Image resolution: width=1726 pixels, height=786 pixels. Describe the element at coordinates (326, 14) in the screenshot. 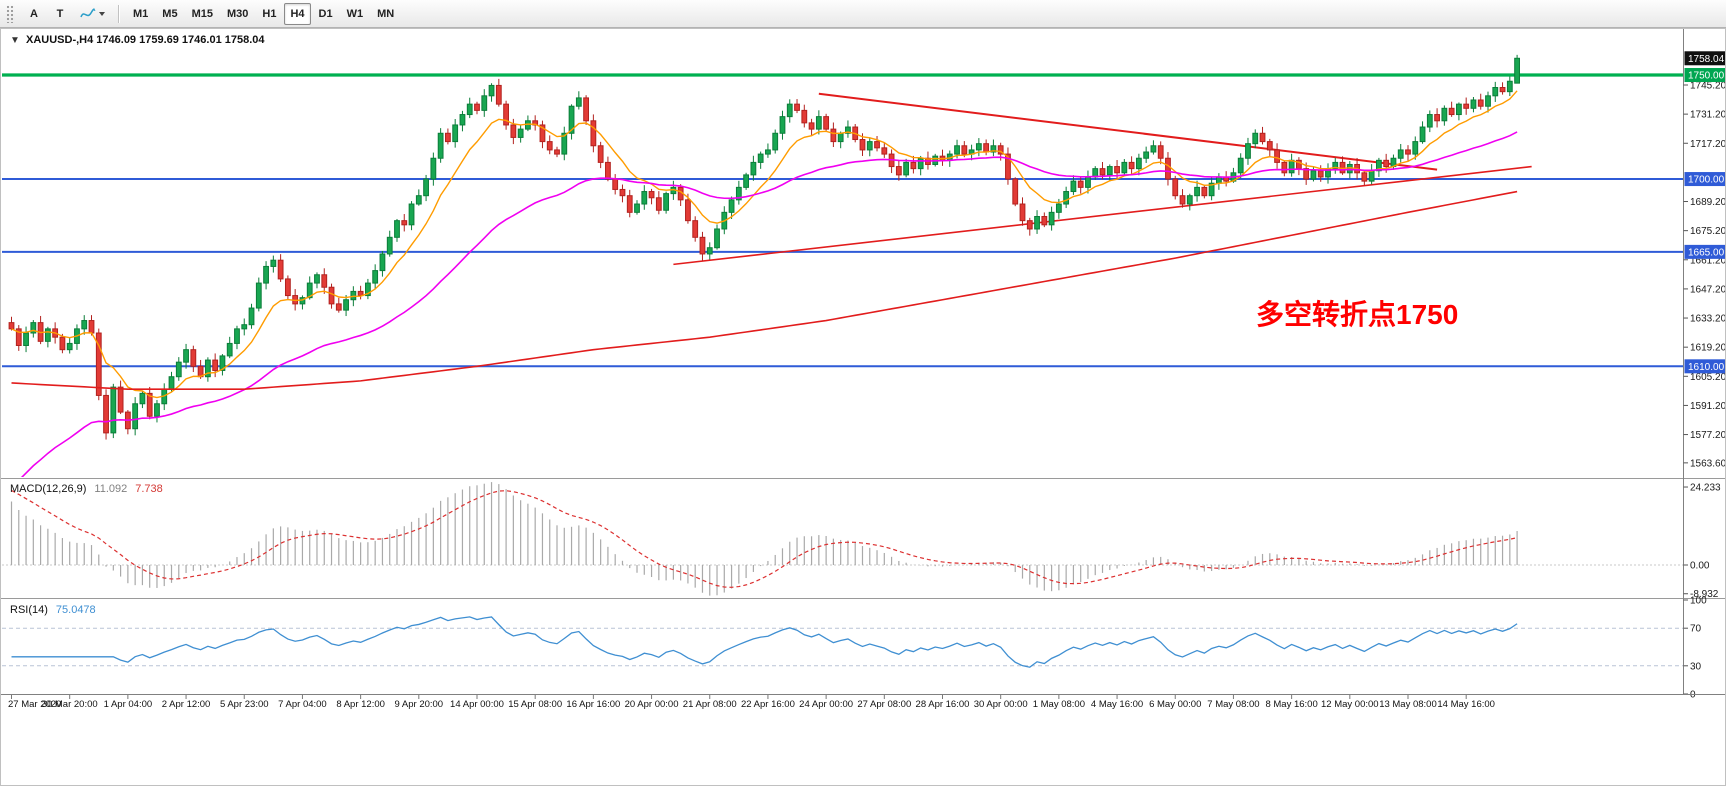

I see `timeframe-button-d1: D1` at that location.